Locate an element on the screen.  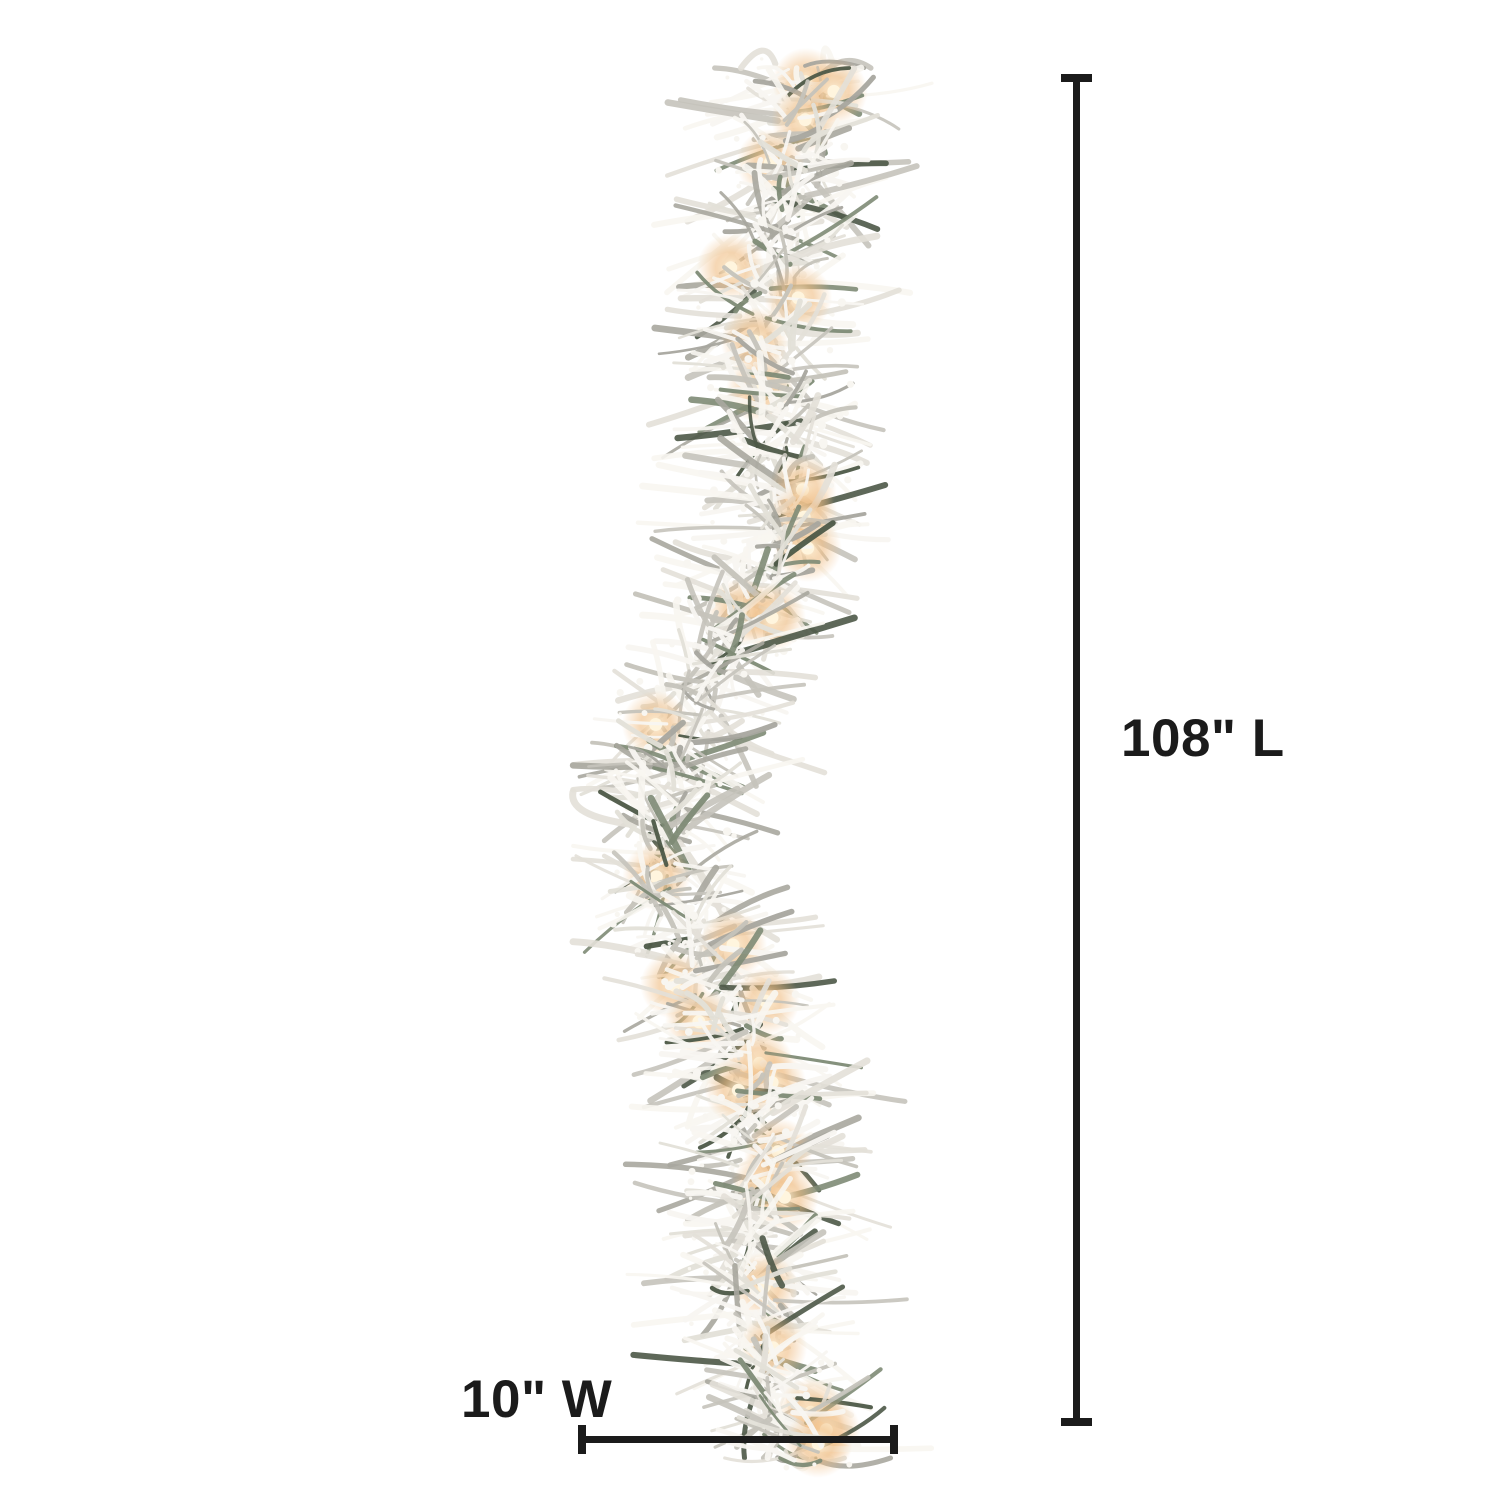
length-line-stem is located at coordinates (1076, 750).